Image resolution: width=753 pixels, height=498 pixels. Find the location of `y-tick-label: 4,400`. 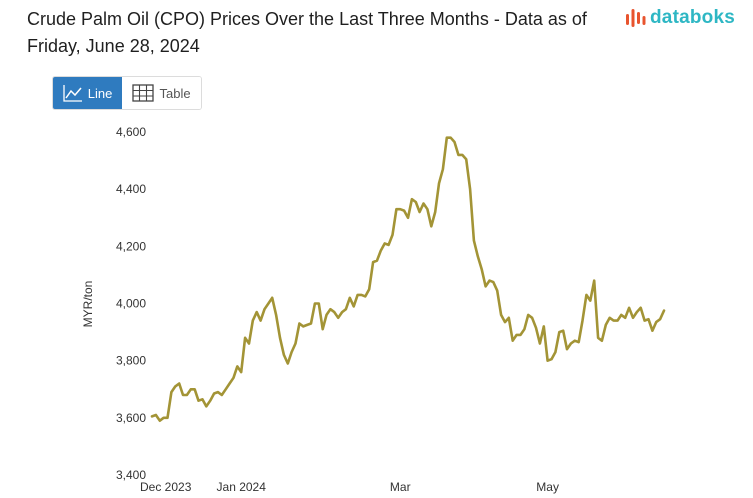

y-tick-label: 4,400 is located at coordinates (131, 189).